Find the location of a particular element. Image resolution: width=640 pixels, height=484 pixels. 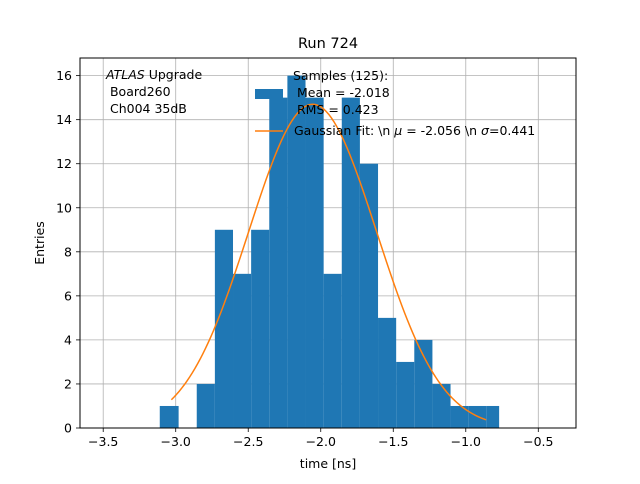

atlas-annotation: ATLAS Upgrade Board260 Ch004 35dB is located at coordinates (153, 91).